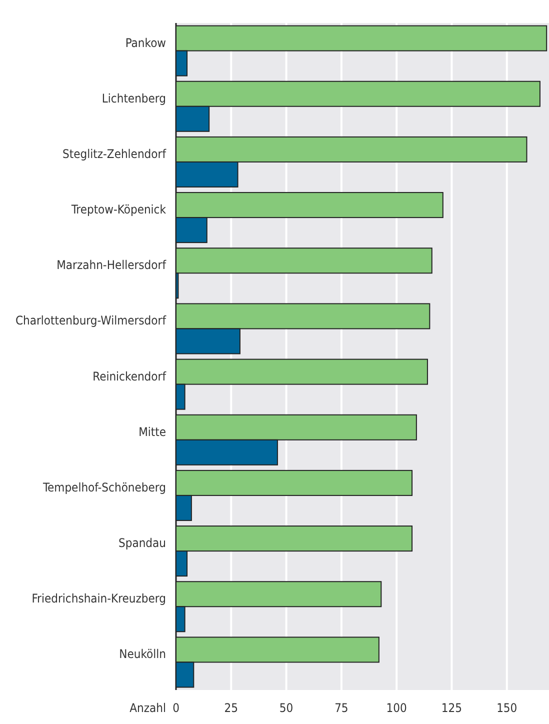  Describe the element at coordinates (451, 708) in the screenshot. I see `x-tick-label: 125` at that location.